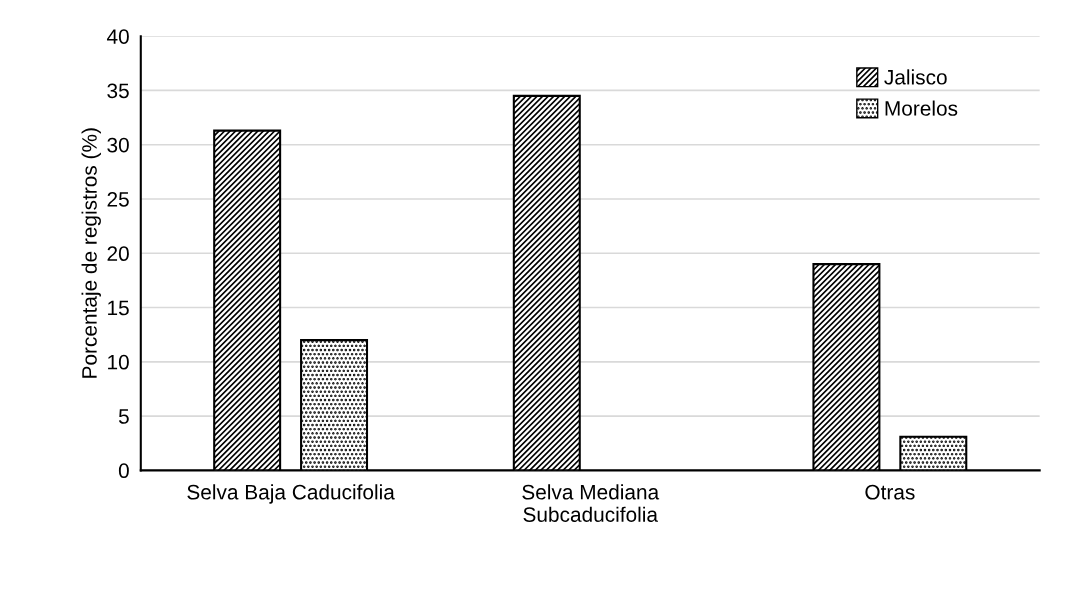 The width and height of the screenshot is (1083, 603). What do you see at coordinates (890, 492) in the screenshot?
I see `x-tick-label: Otras` at bounding box center [890, 492].